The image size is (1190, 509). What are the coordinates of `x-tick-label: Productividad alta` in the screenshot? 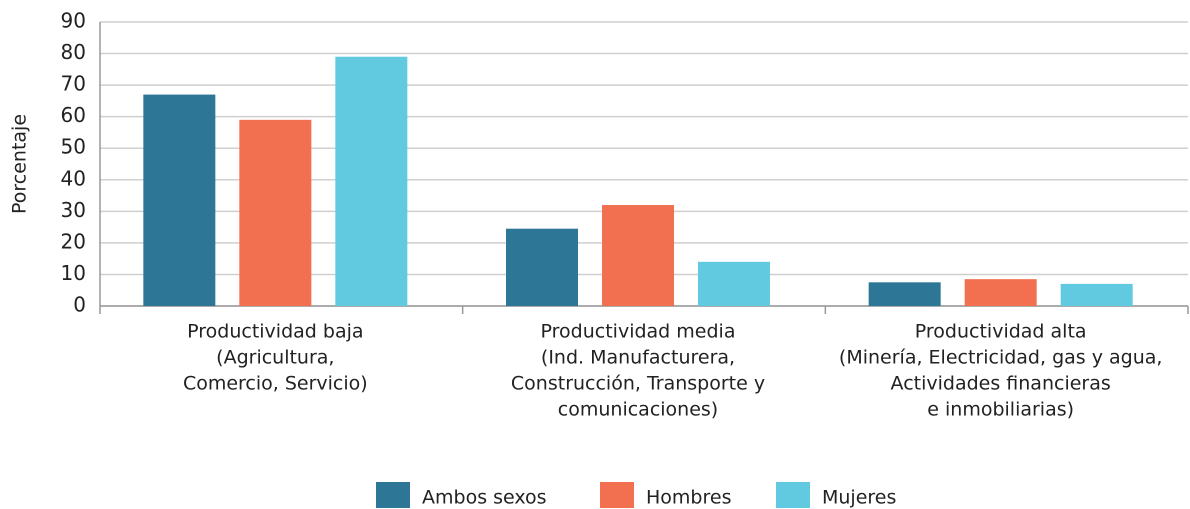 It's located at (1001, 332).